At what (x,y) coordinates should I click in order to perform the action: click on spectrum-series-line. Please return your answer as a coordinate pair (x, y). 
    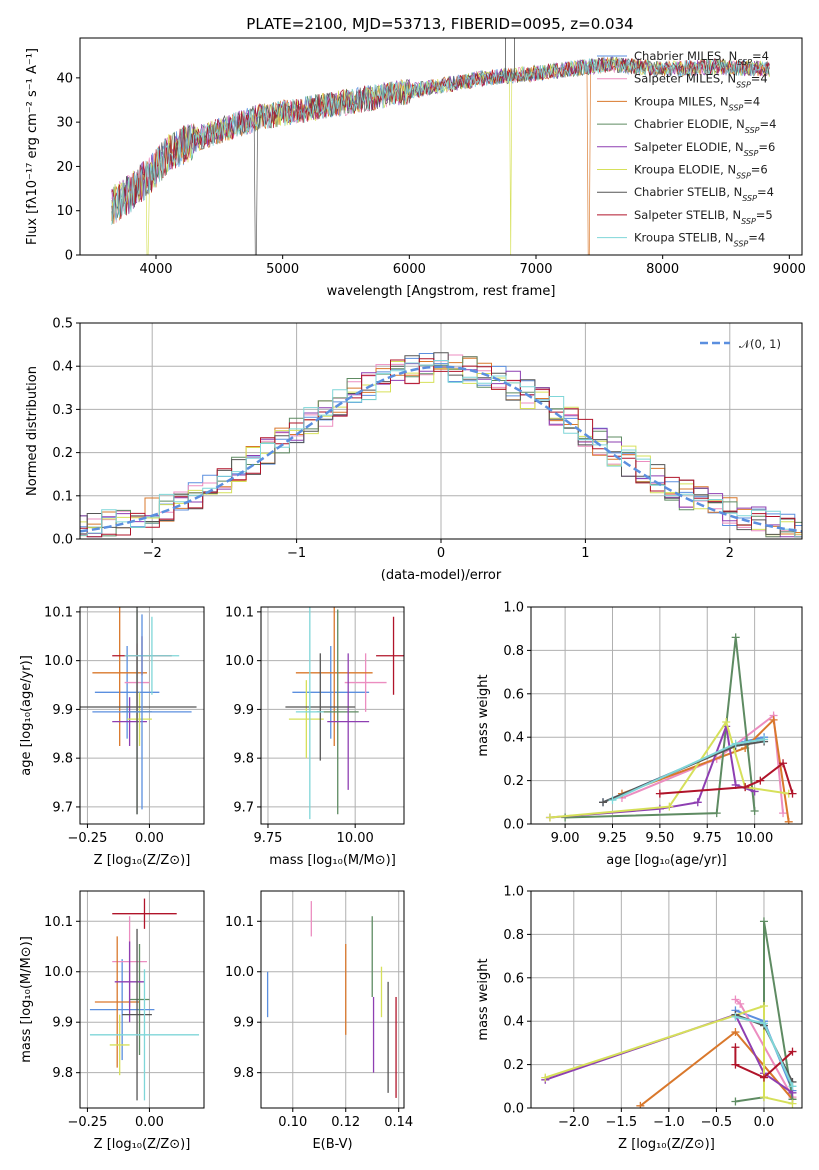
    Looking at the image, I should click on (440, 141).